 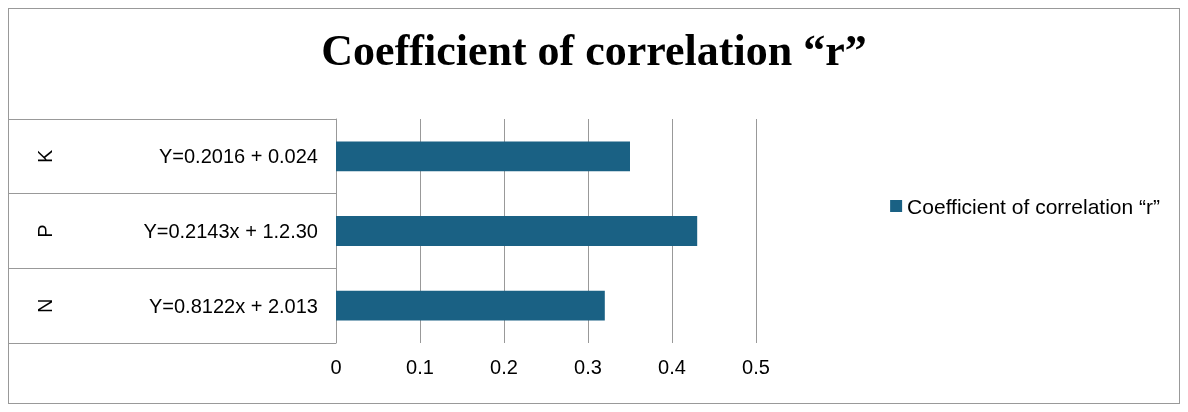 What do you see at coordinates (45, 231) in the screenshot?
I see `text: P` at bounding box center [45, 231].